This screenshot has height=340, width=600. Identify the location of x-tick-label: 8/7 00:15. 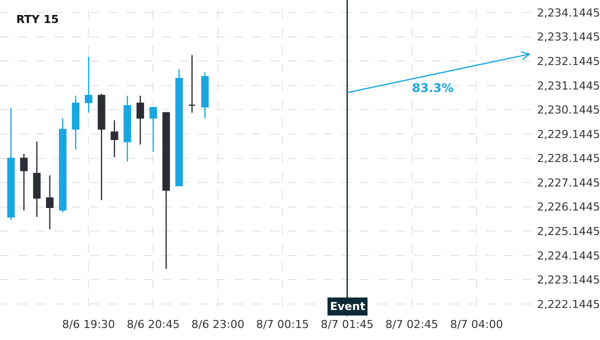
(283, 324).